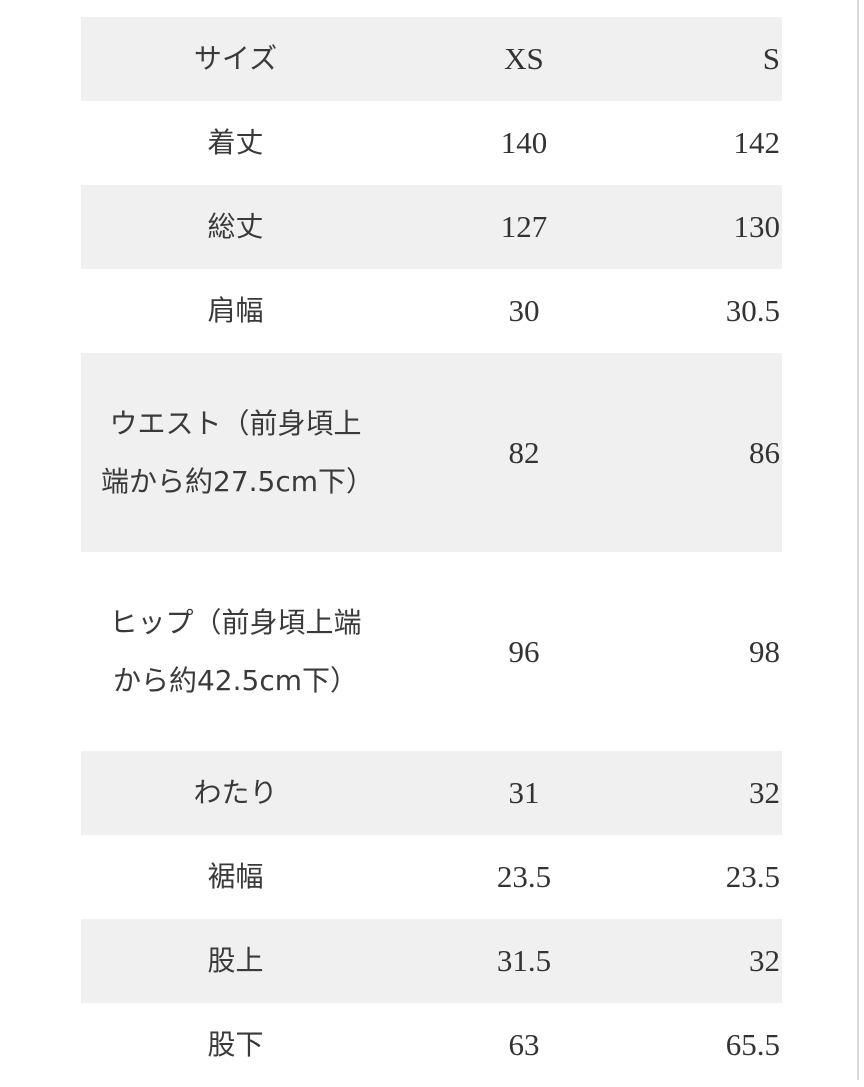 The height and width of the screenshot is (1087, 864). What do you see at coordinates (524, 792) in the screenshot?
I see `row-xs-value: 31` at bounding box center [524, 792].